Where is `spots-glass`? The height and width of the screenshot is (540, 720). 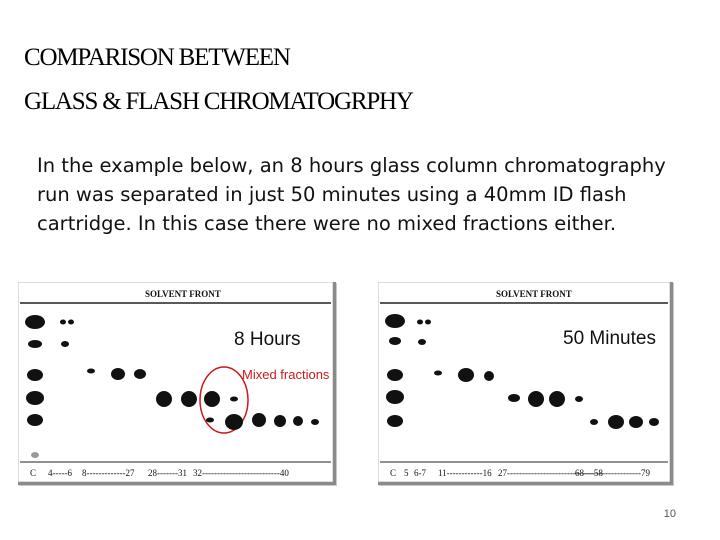
spots-glass is located at coordinates (172, 386).